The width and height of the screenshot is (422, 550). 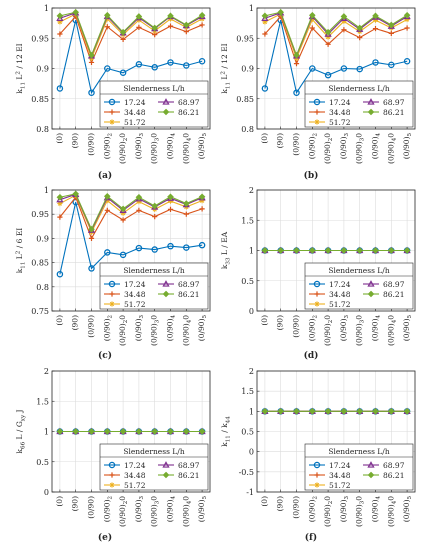 I want to click on y-axis-label: k11 / k44, so click(x=225, y=431).